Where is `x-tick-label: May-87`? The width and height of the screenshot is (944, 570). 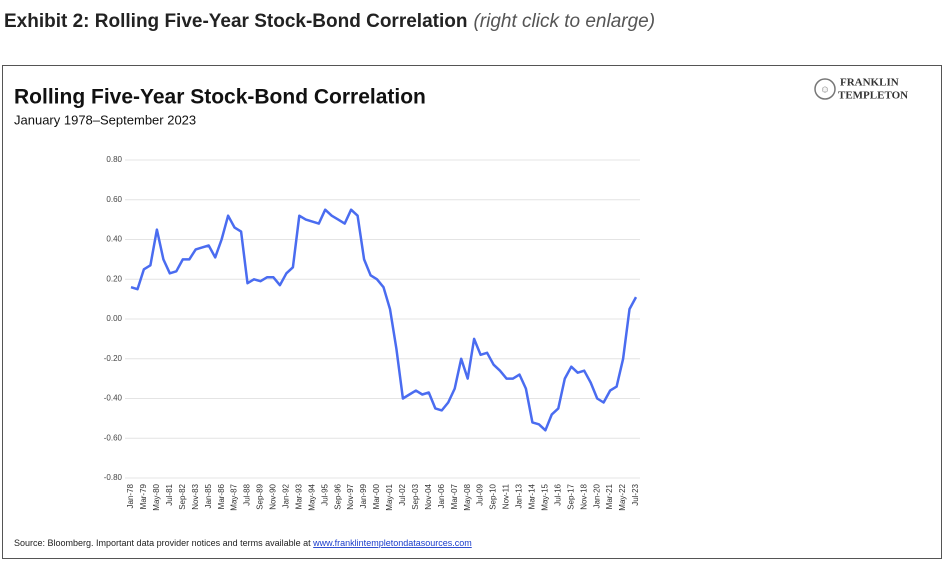 x-tick-label: May-87 is located at coordinates (234, 496).